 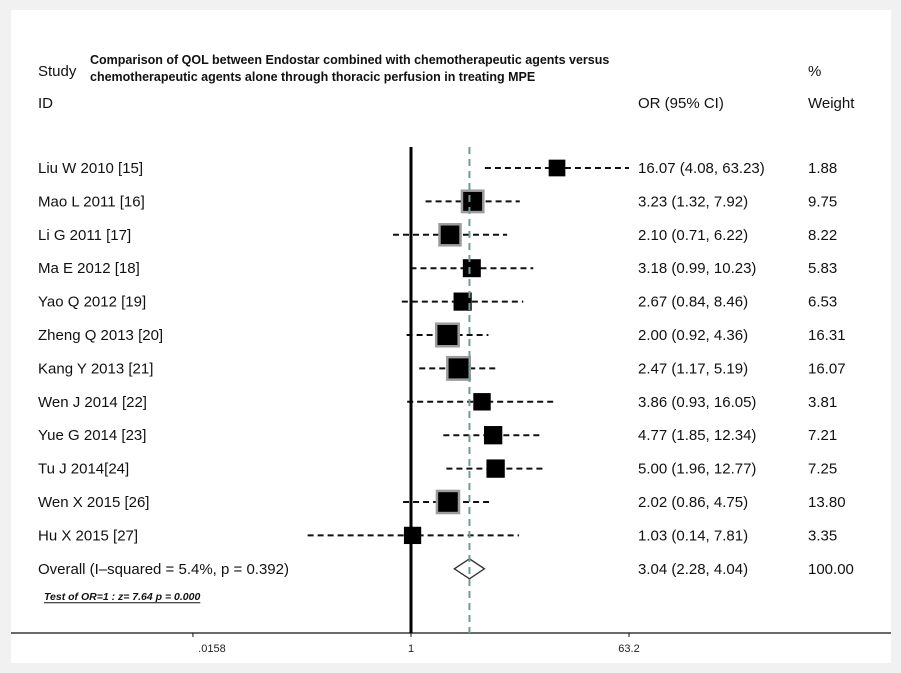 I want to click on weight-text: 8.22, so click(x=822, y=235).